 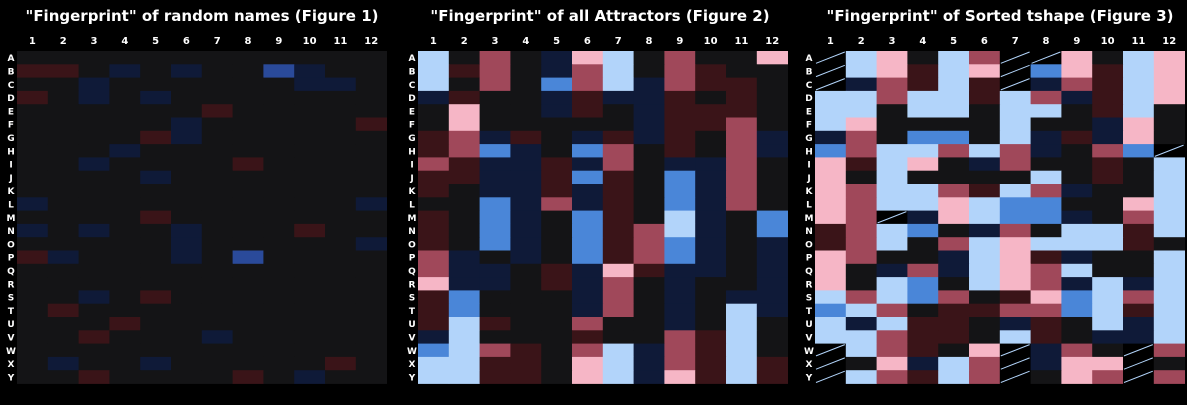 I want to click on column-label: 9, so click(x=278, y=41).